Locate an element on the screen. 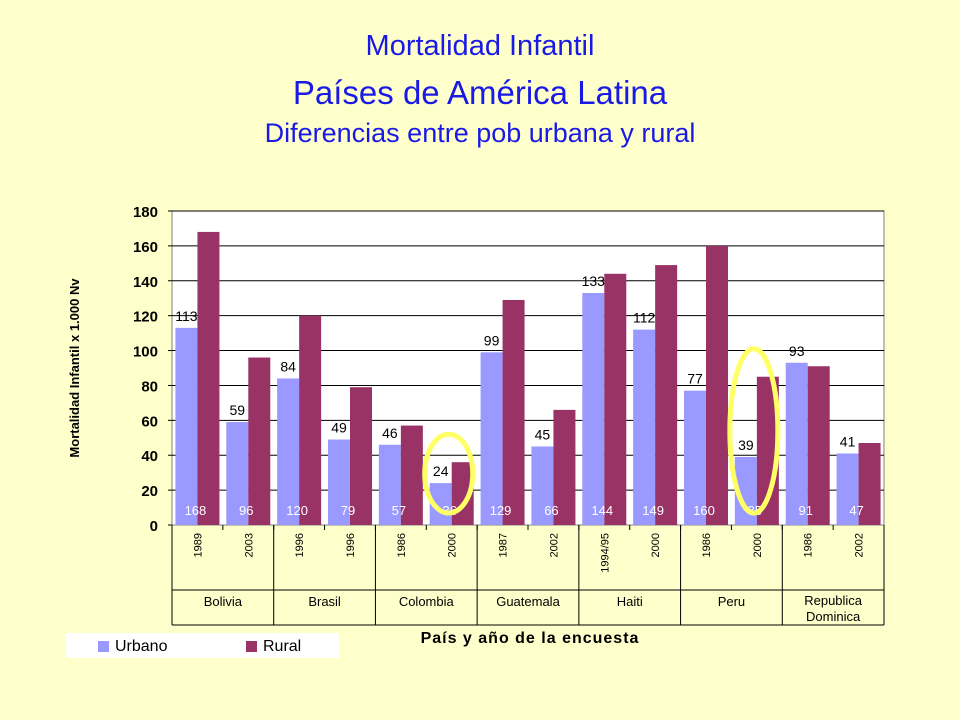  y-tick-label: 160 is located at coordinates (145, 247).